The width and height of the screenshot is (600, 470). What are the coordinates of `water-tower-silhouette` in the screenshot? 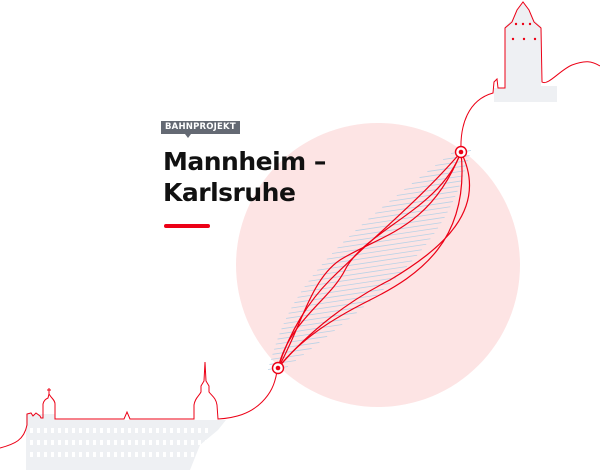 It's located at (530, 76).